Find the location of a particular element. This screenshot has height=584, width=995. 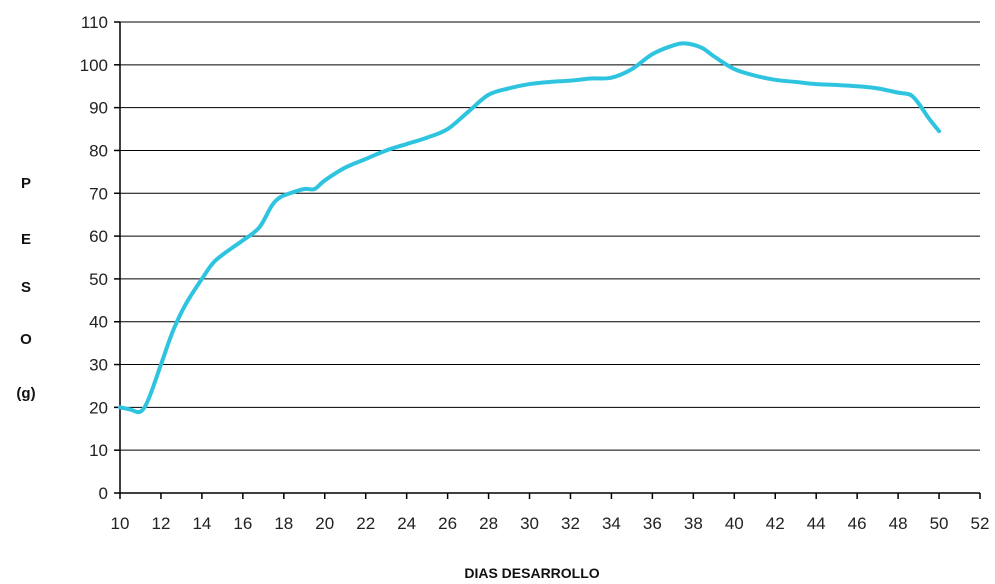

x-tick-label: 18 is located at coordinates (283, 523).